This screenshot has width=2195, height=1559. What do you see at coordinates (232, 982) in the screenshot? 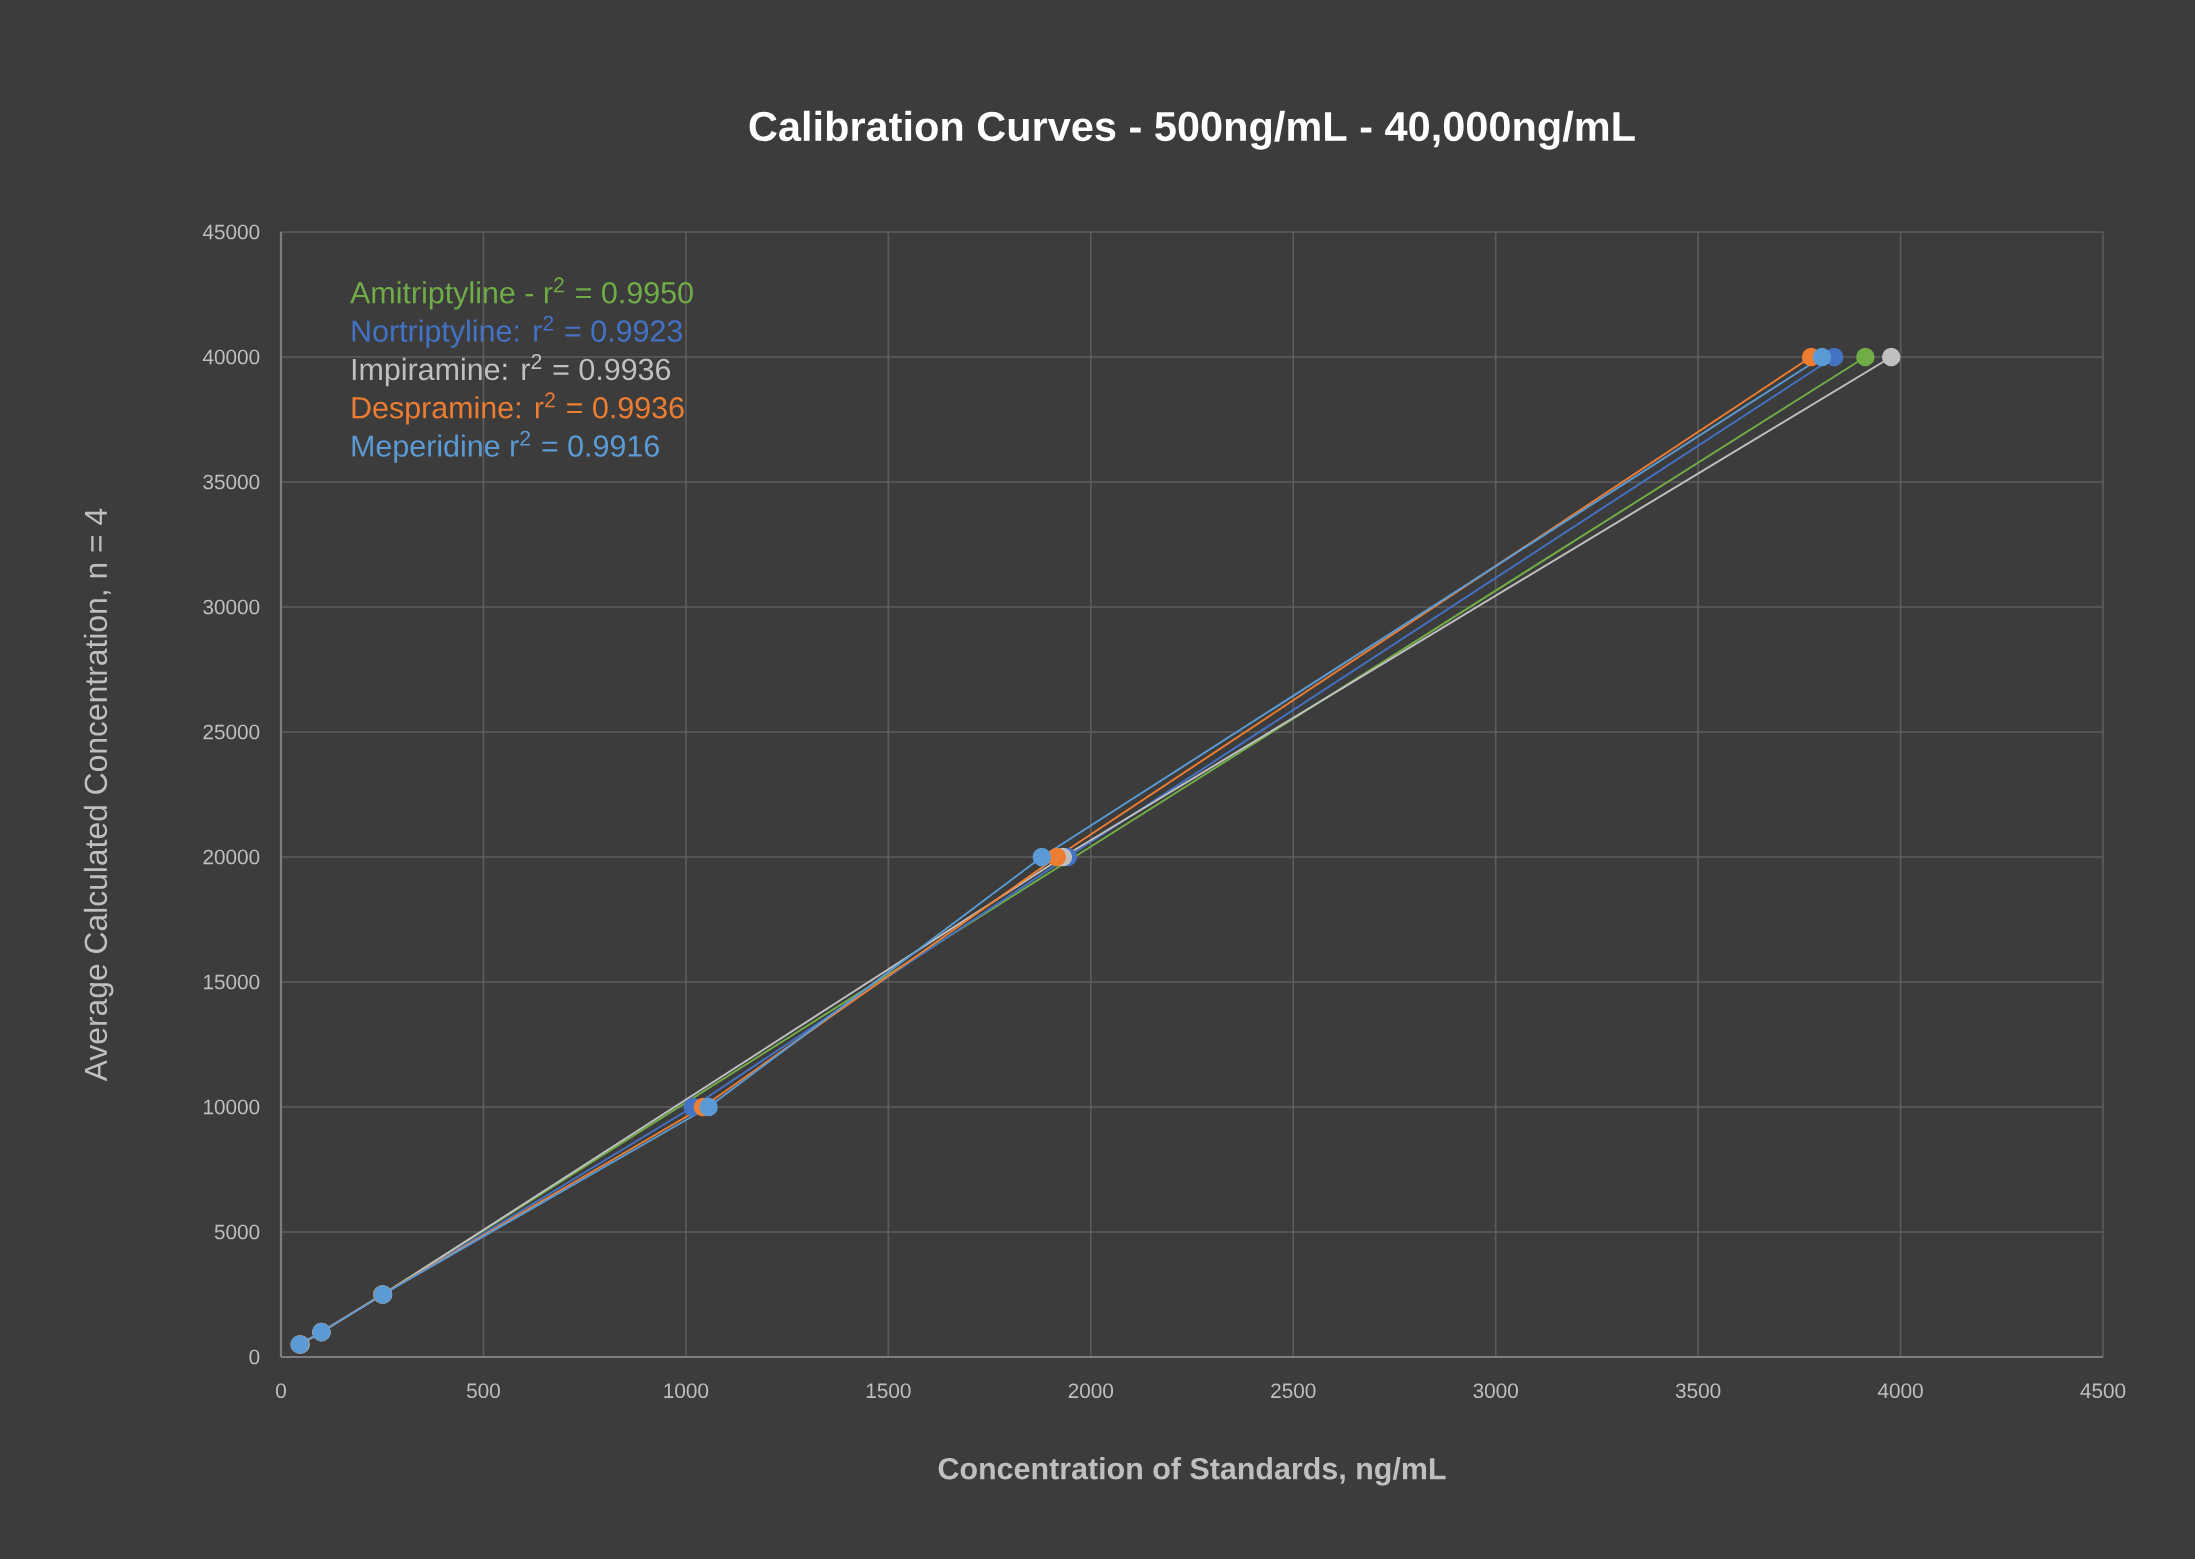
I see `y-tick-label: 15000` at bounding box center [232, 982].